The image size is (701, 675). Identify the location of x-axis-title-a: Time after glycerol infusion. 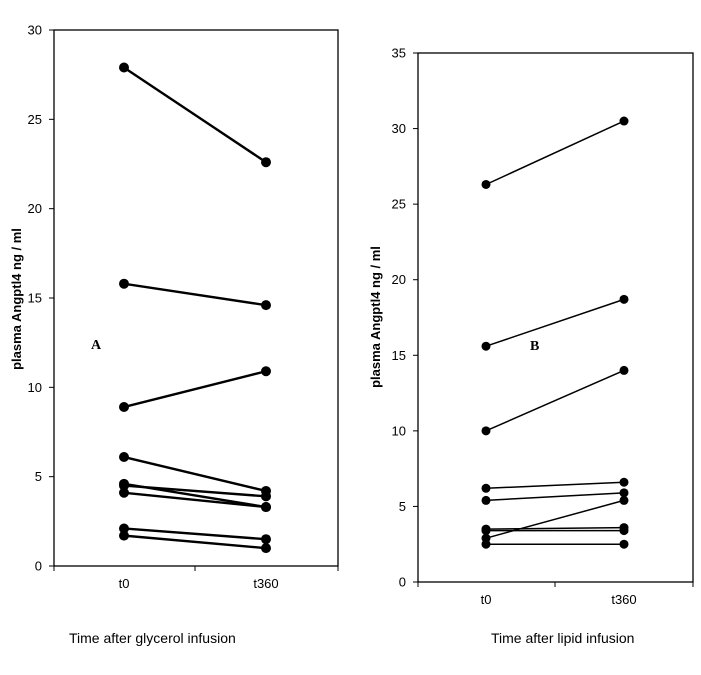
(152, 638).